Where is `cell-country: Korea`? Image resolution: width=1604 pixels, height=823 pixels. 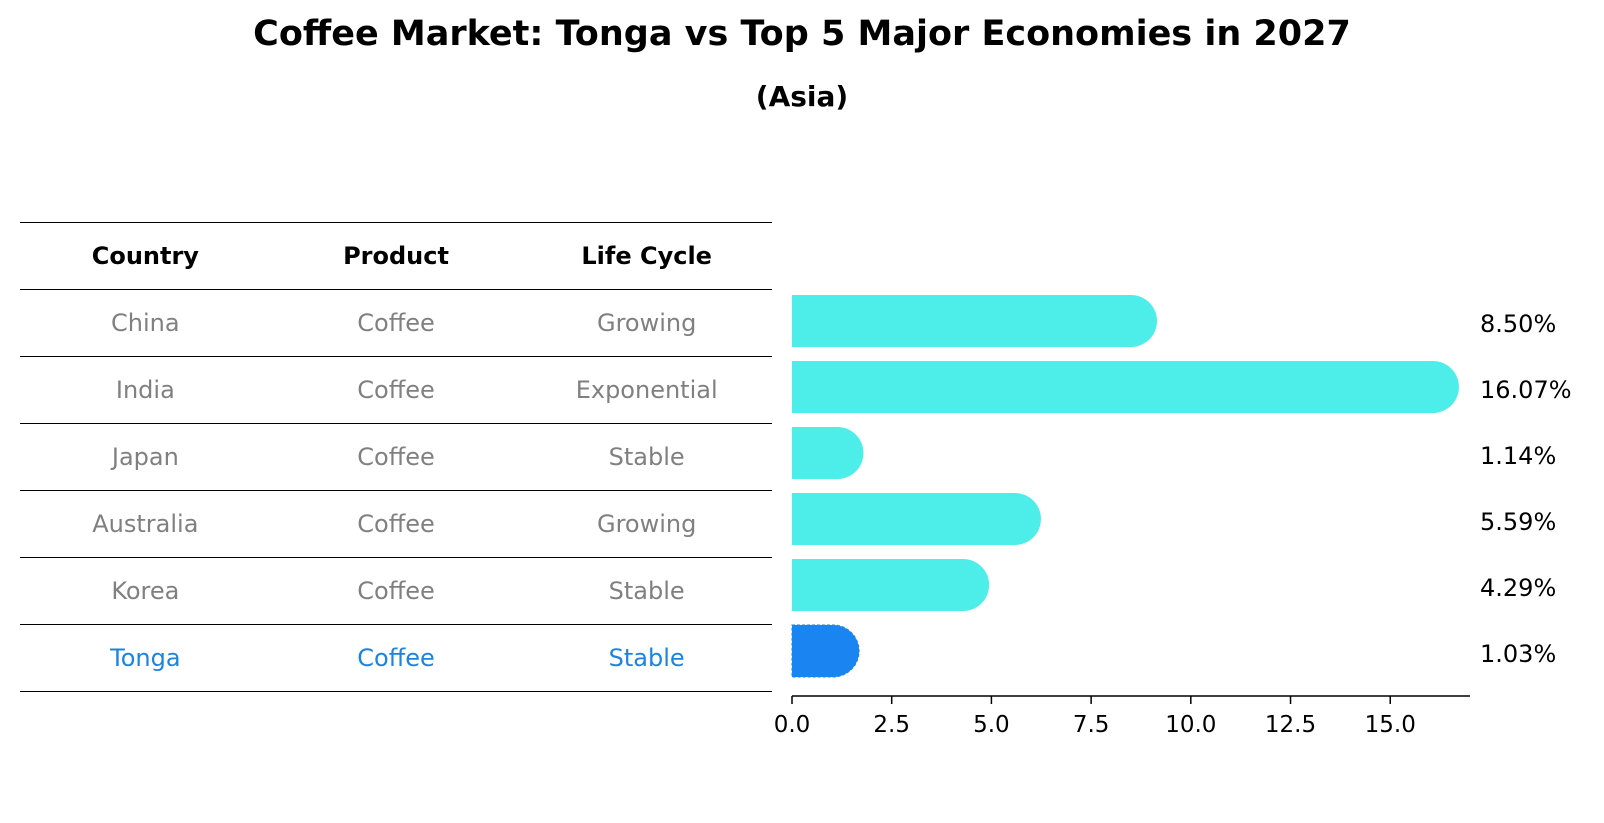
cell-country: Korea is located at coordinates (145, 591).